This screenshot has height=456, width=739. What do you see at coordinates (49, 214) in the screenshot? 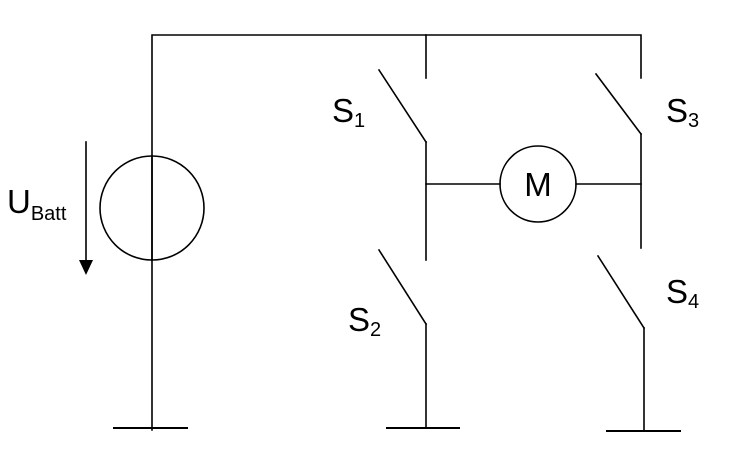
I see `battery-voltage-subscript: Batt` at bounding box center [49, 214].